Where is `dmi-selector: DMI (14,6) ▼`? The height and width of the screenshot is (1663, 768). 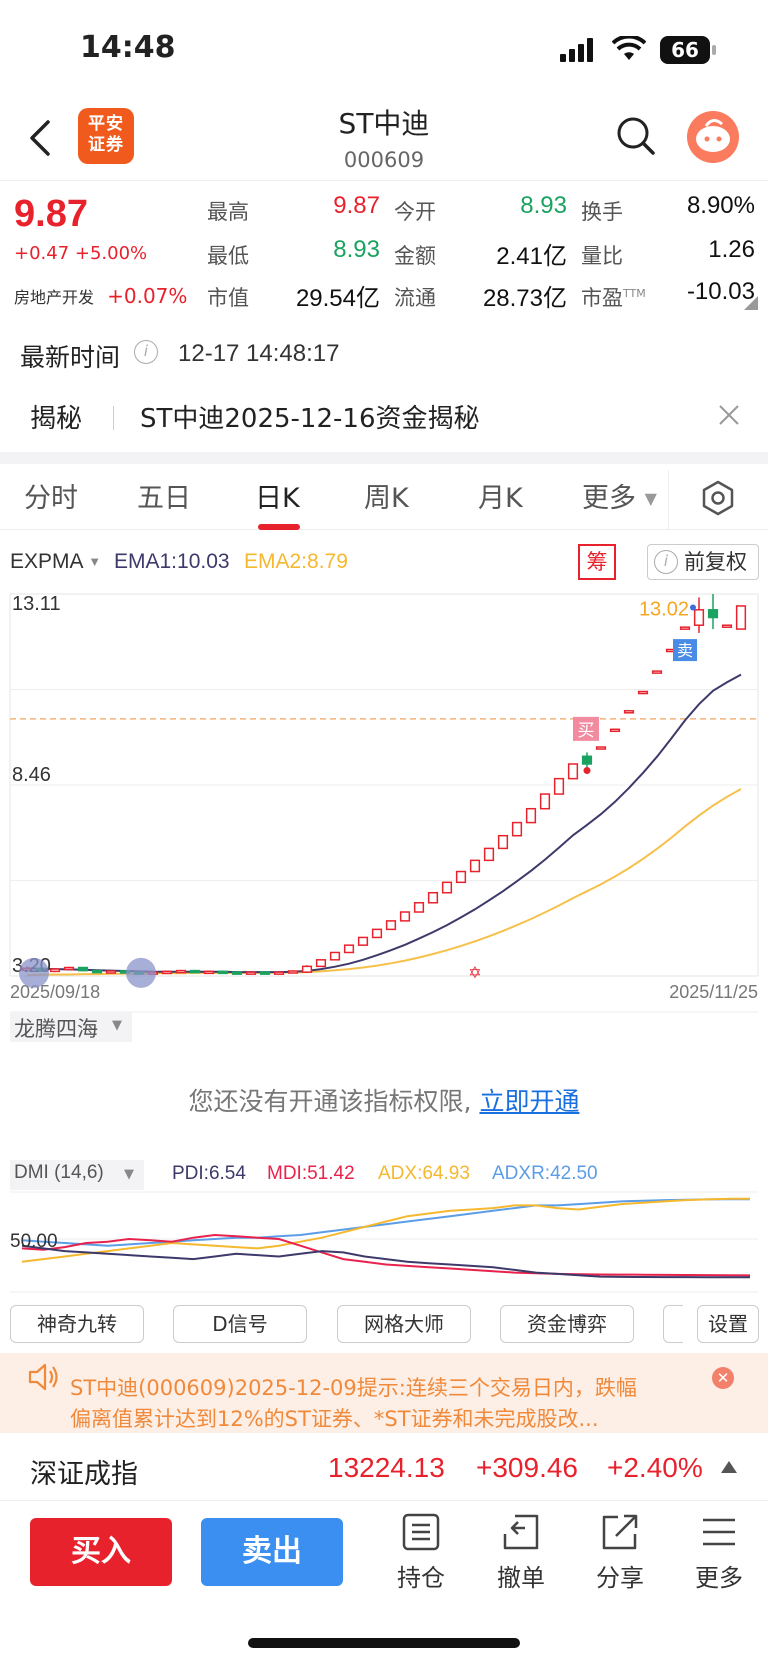
dmi-selector: DMI (14,6) ▼ is located at coordinates (77, 1175).